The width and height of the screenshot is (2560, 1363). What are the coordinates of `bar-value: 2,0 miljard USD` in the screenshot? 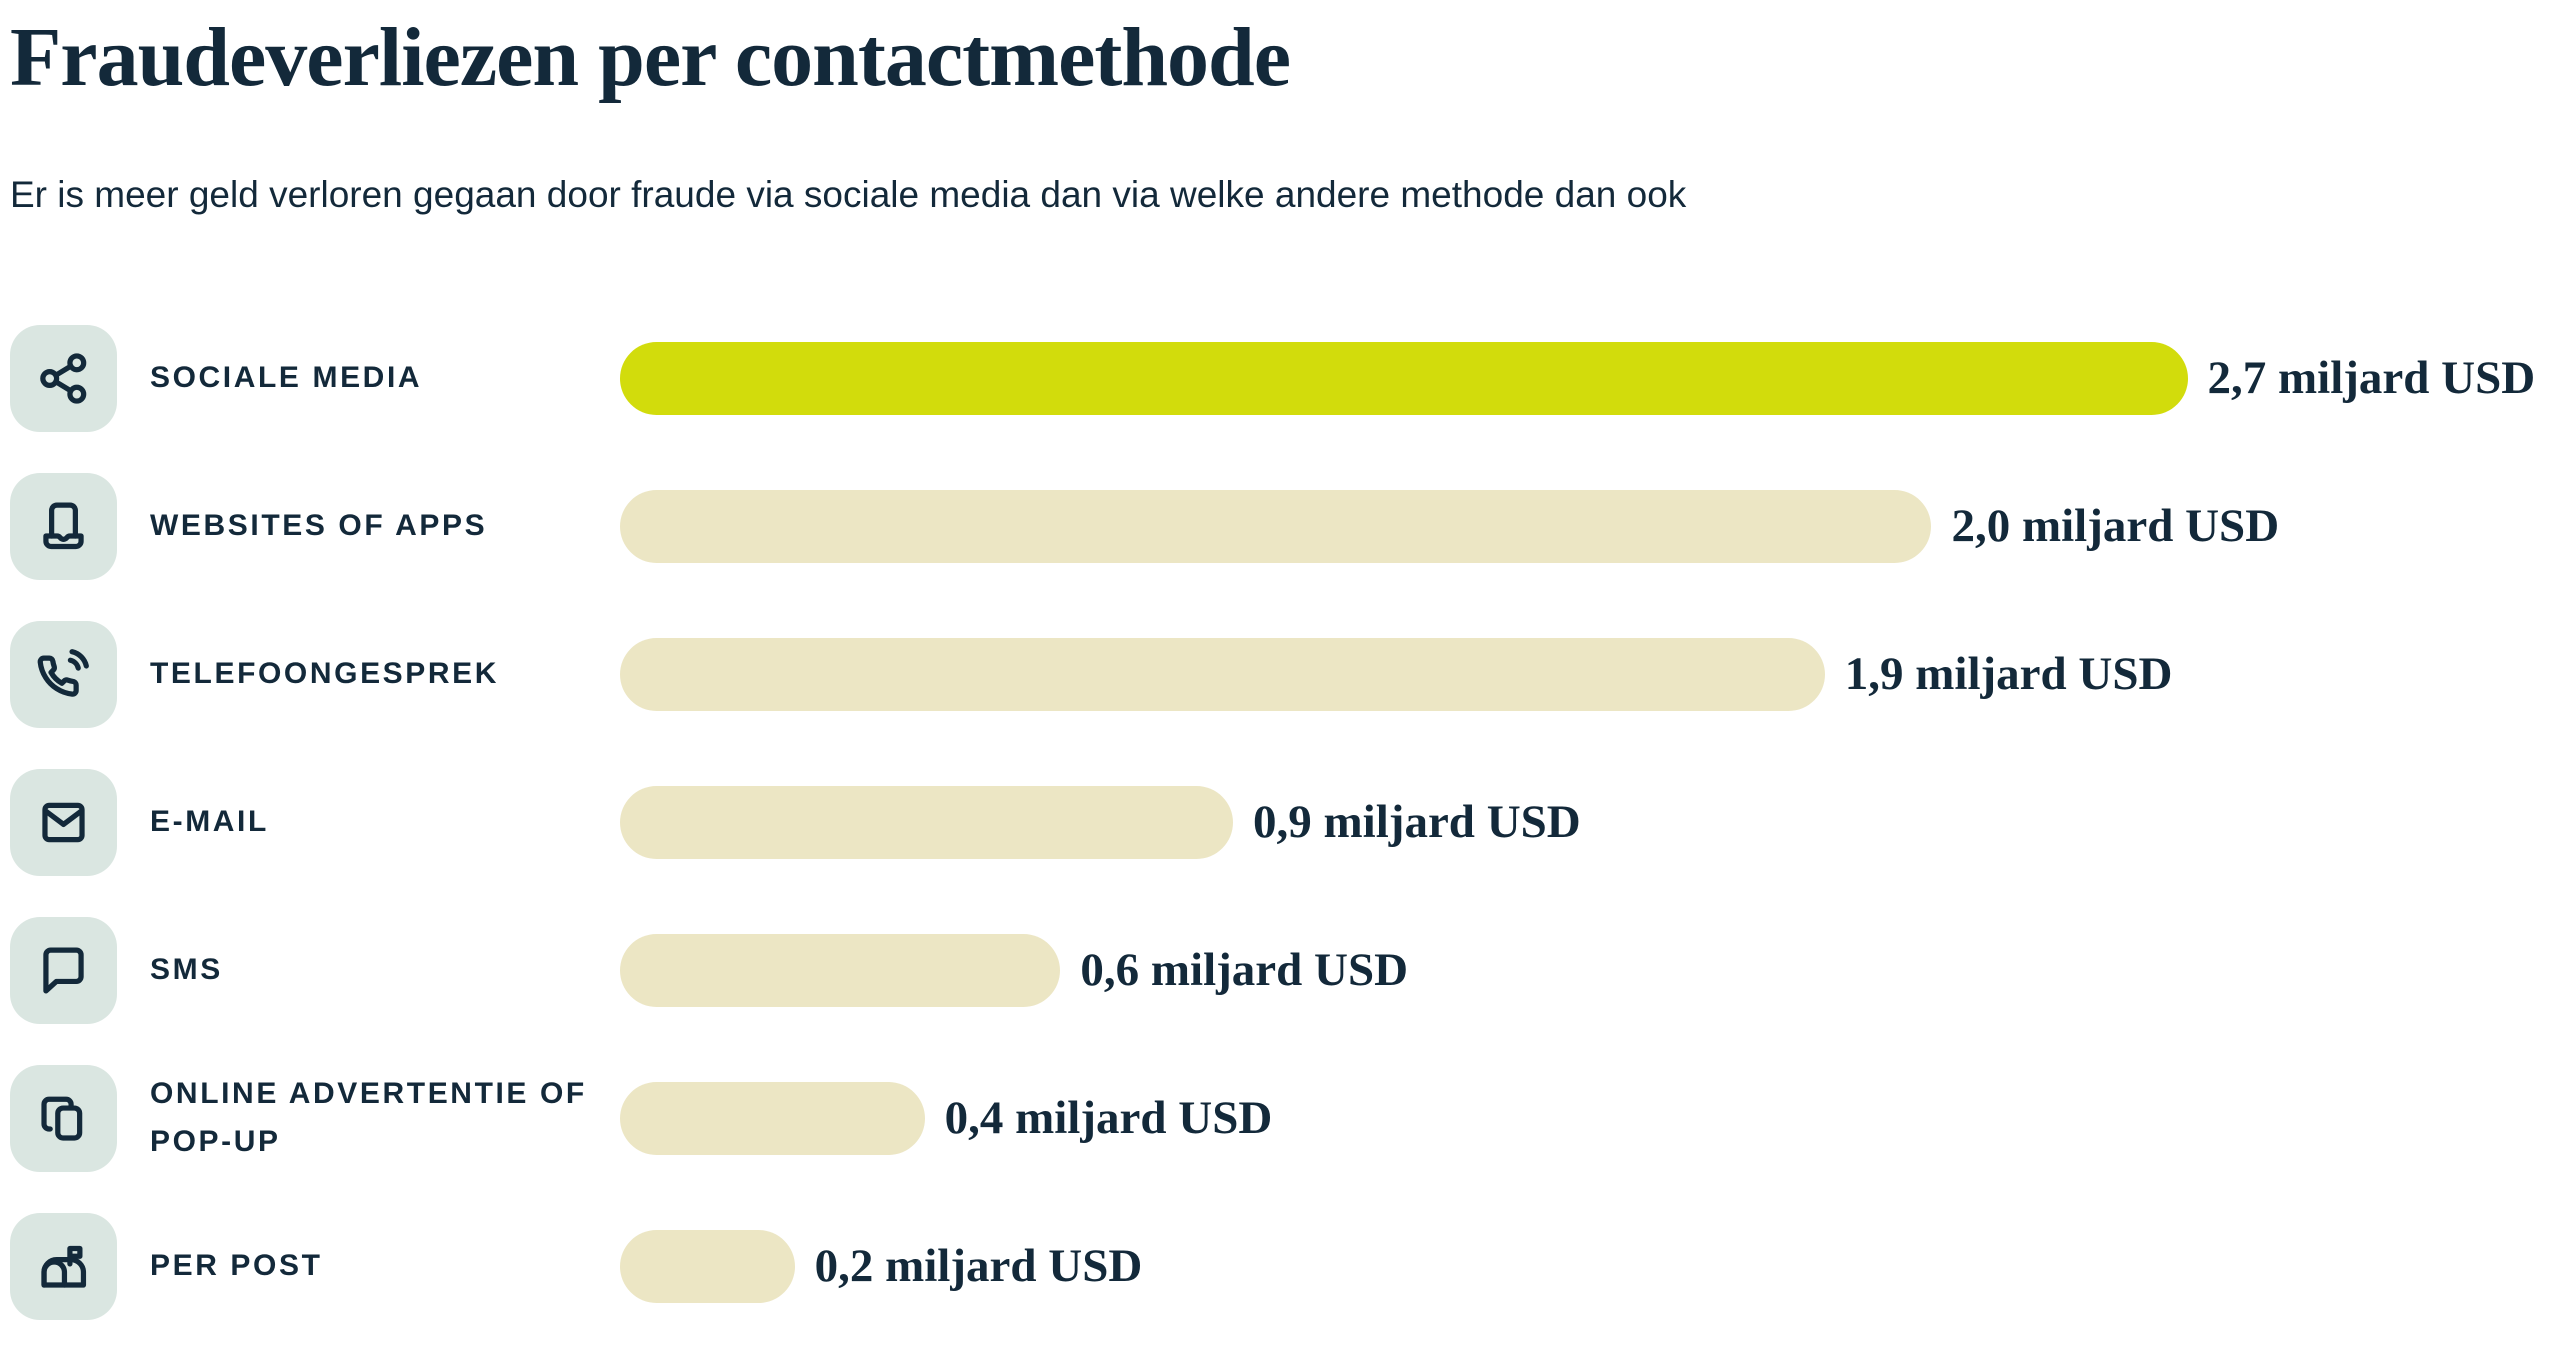 It's located at (2115, 526).